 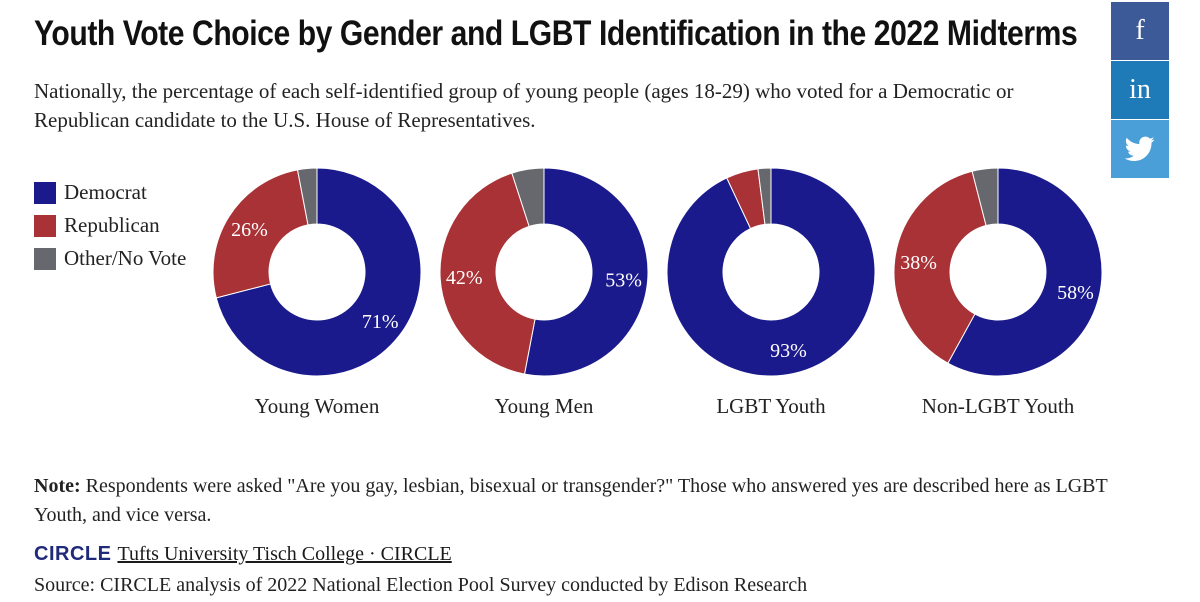 What do you see at coordinates (464, 278) in the screenshot?
I see `data-label-young-men-republican: 42%` at bounding box center [464, 278].